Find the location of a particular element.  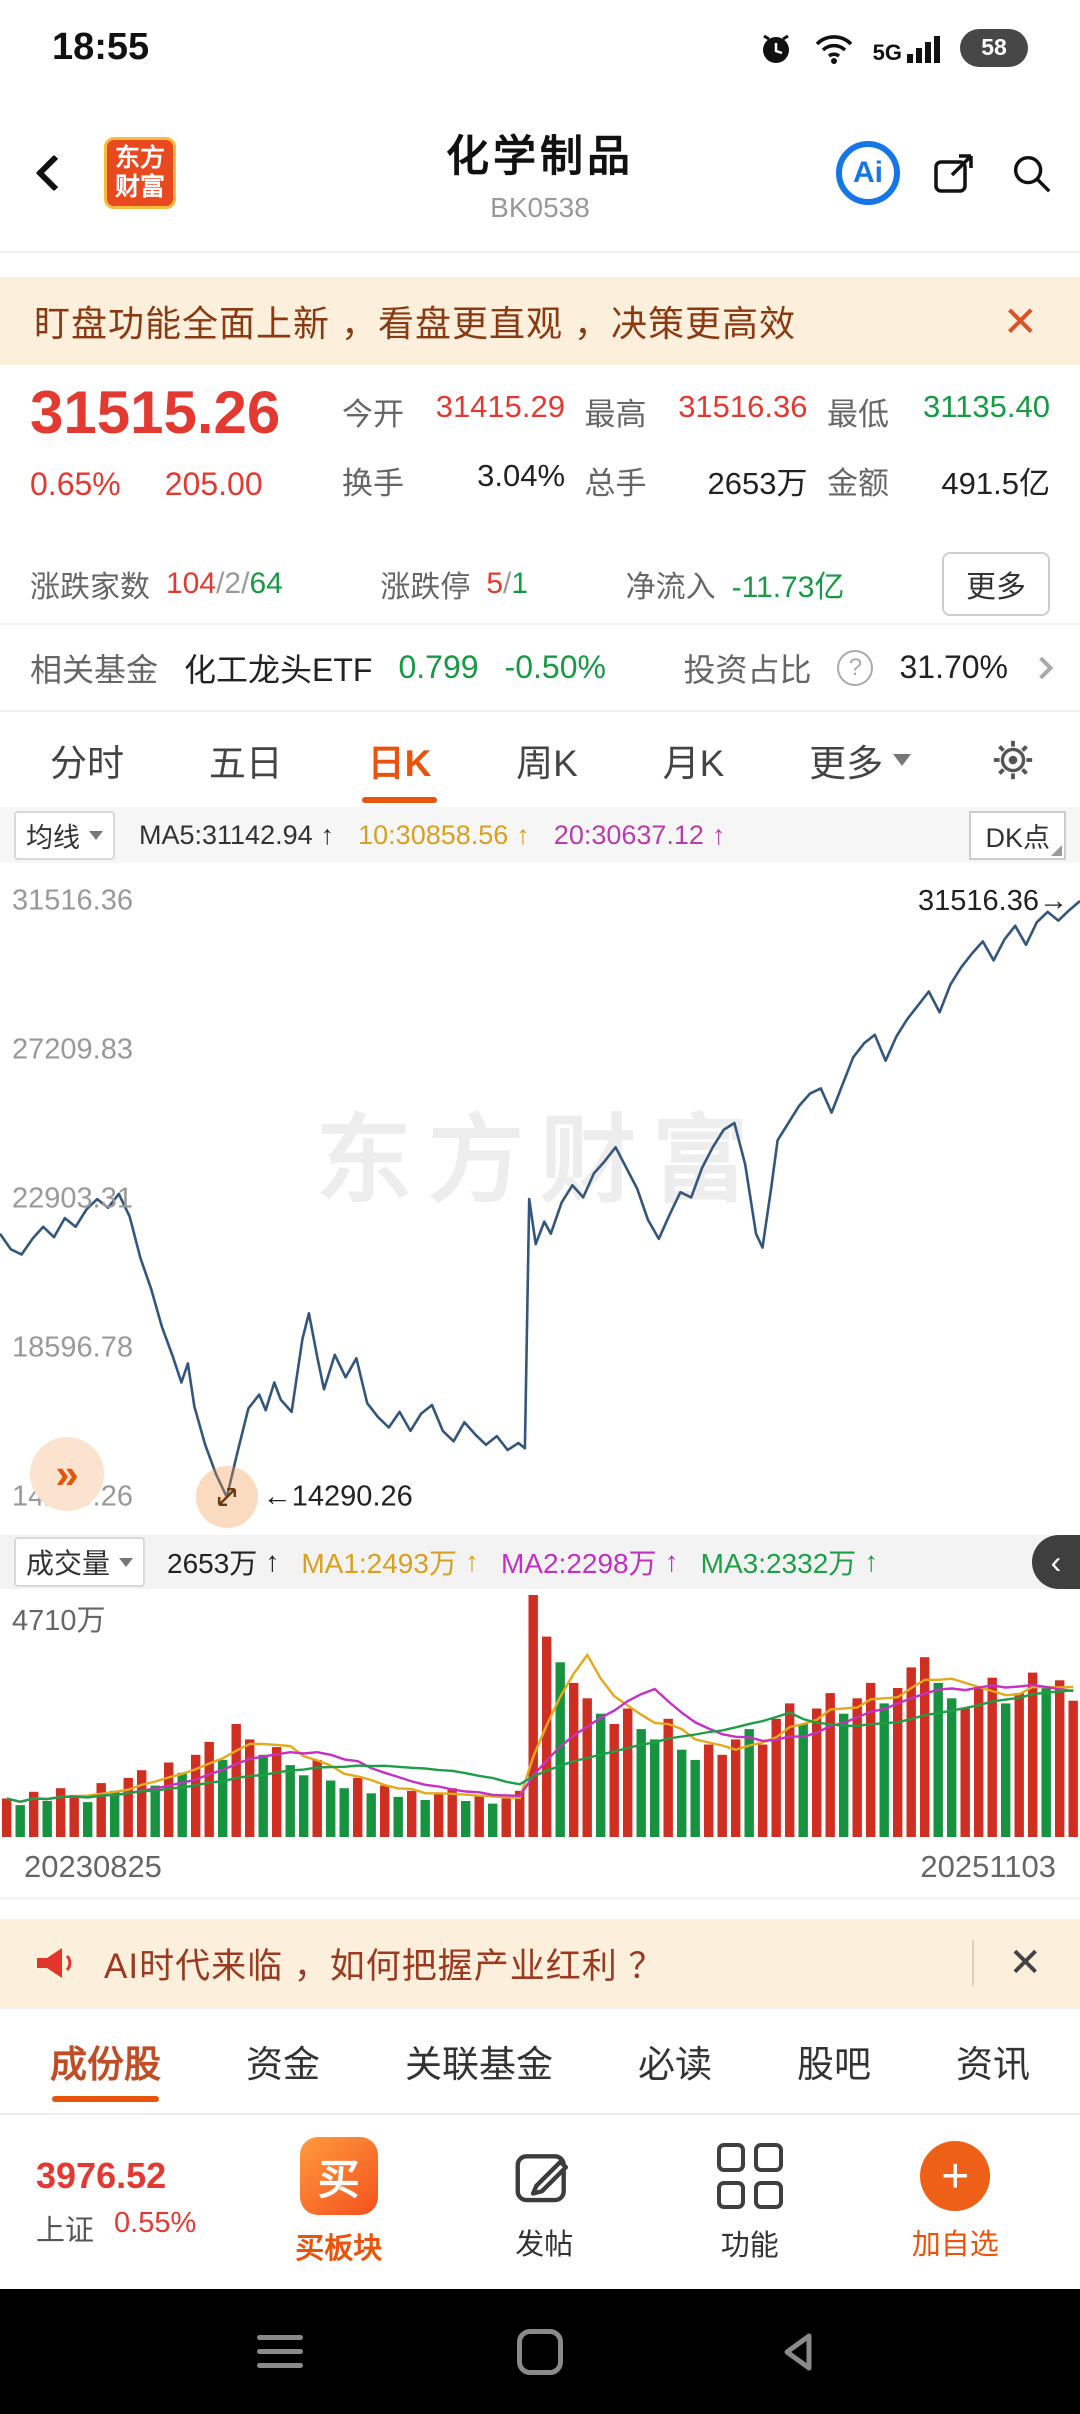

tab-weekly-k: 周K is located at coordinates (547, 763).